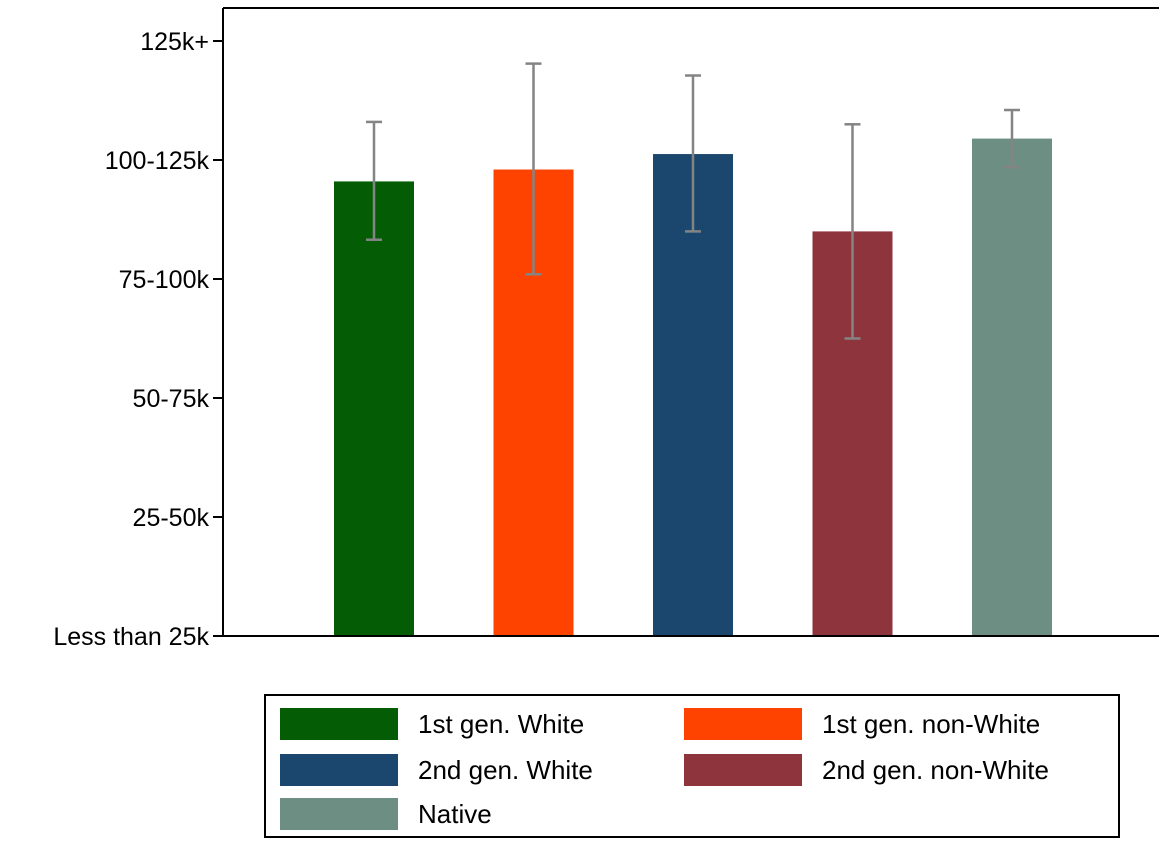 The image size is (1159, 841). Describe the element at coordinates (131, 637) in the screenshot. I see `y-tick-label-0: Less than 25k` at that location.